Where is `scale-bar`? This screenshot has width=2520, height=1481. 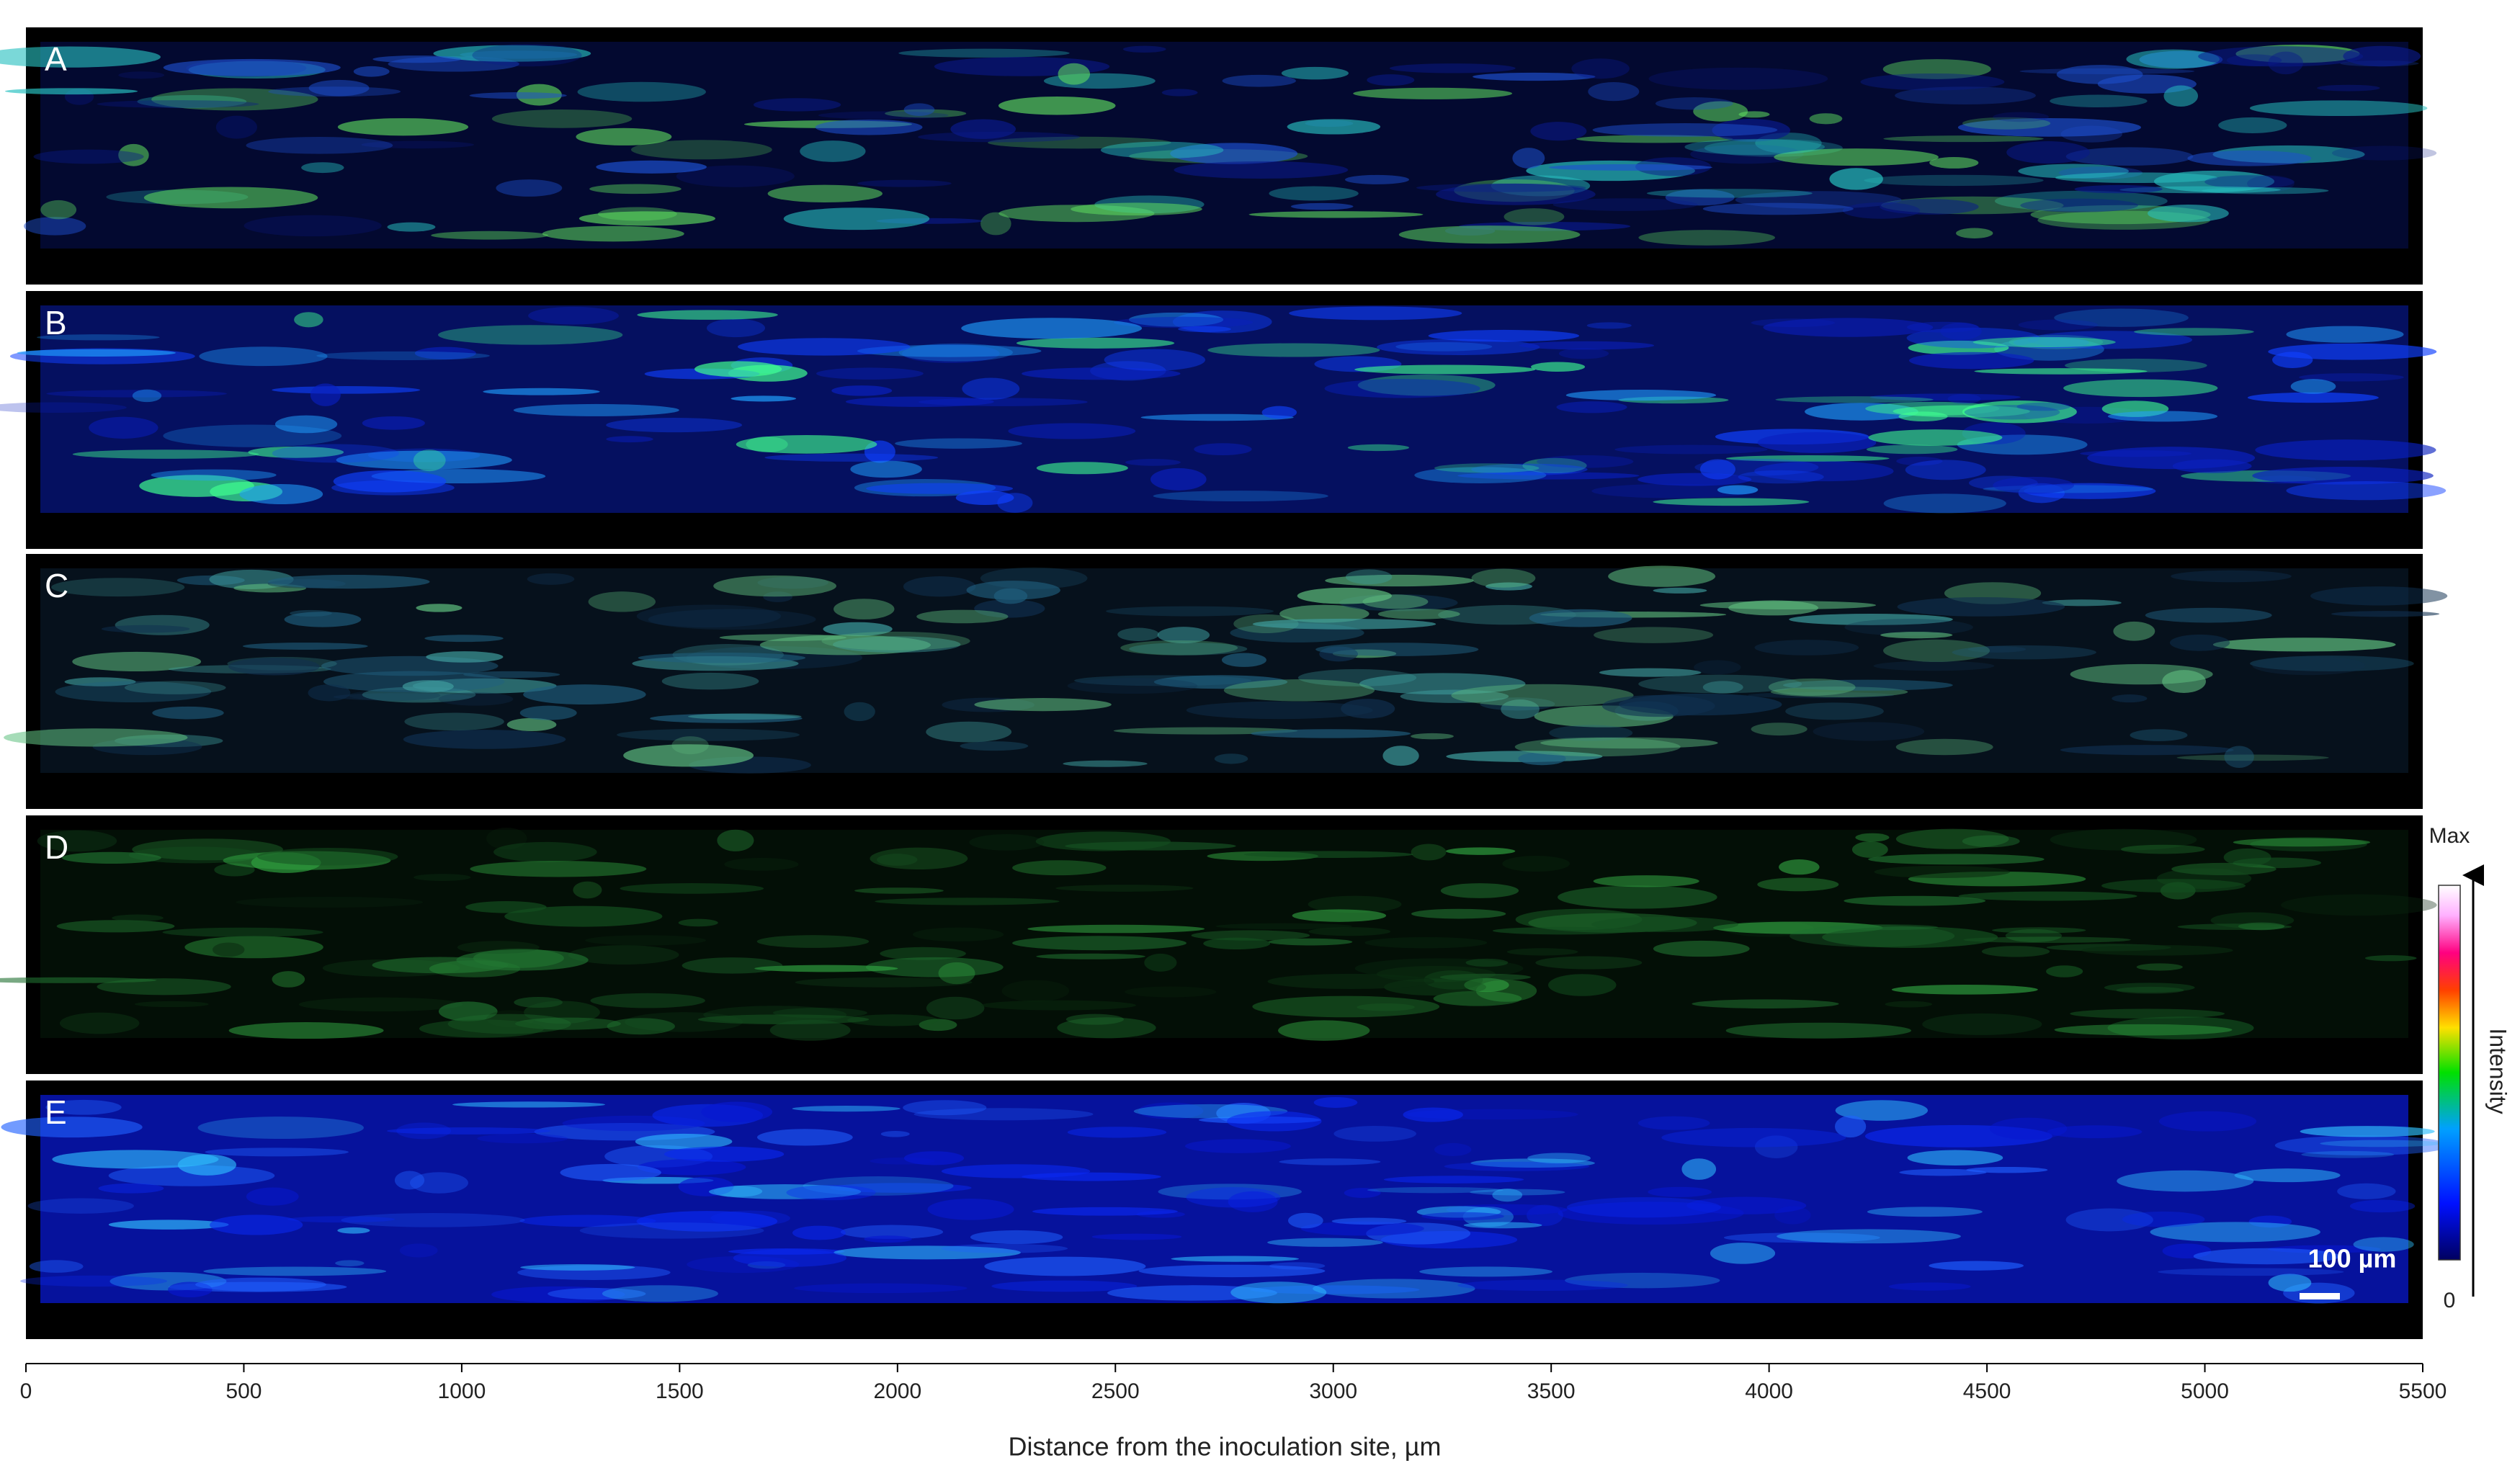
scale-bar is located at coordinates (2320, 1296).